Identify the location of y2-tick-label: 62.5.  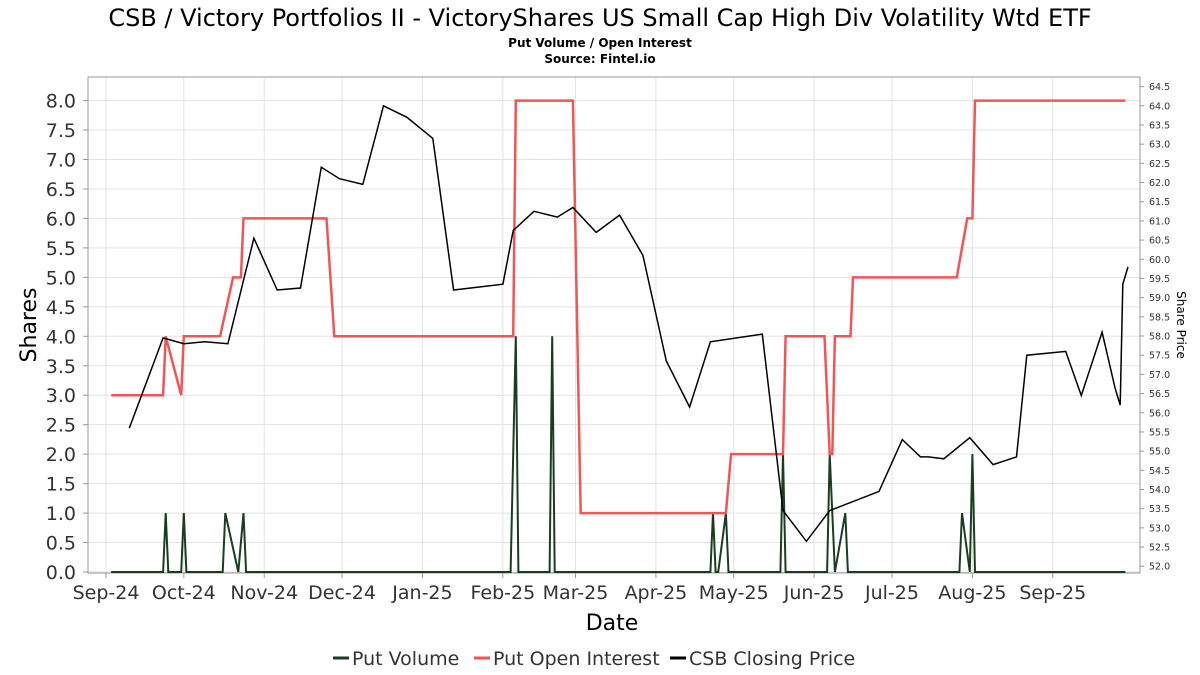
(1159, 164).